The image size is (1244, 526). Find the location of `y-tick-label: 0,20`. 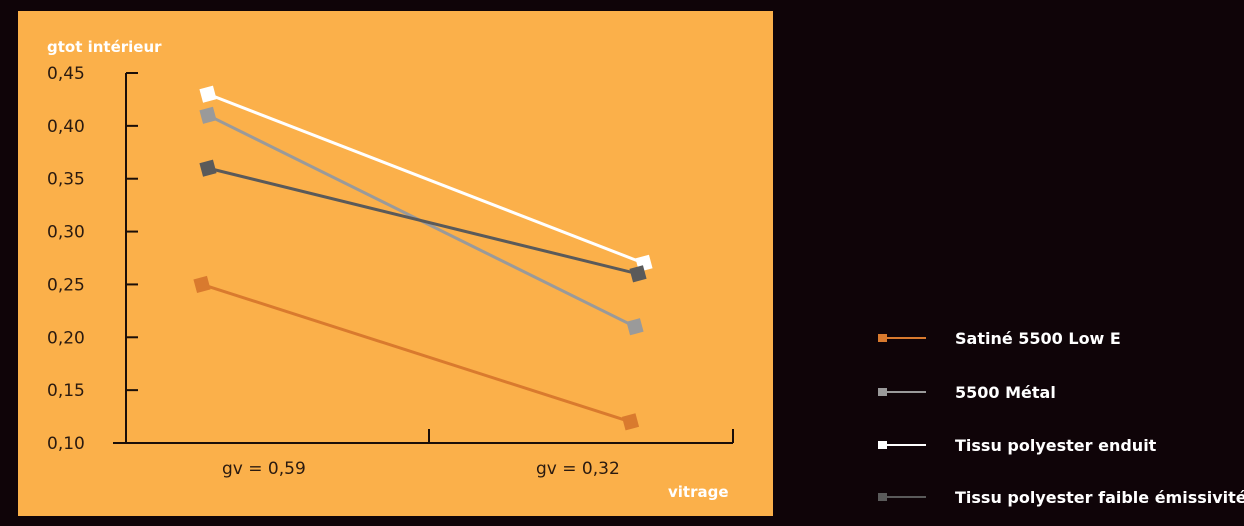

y-tick-label: 0,20 is located at coordinates (66, 338).